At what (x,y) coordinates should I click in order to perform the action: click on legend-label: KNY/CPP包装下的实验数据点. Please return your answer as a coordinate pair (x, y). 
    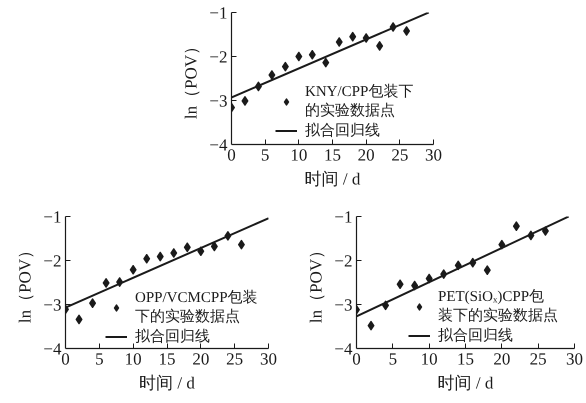
    Looking at the image, I should click on (359, 101).